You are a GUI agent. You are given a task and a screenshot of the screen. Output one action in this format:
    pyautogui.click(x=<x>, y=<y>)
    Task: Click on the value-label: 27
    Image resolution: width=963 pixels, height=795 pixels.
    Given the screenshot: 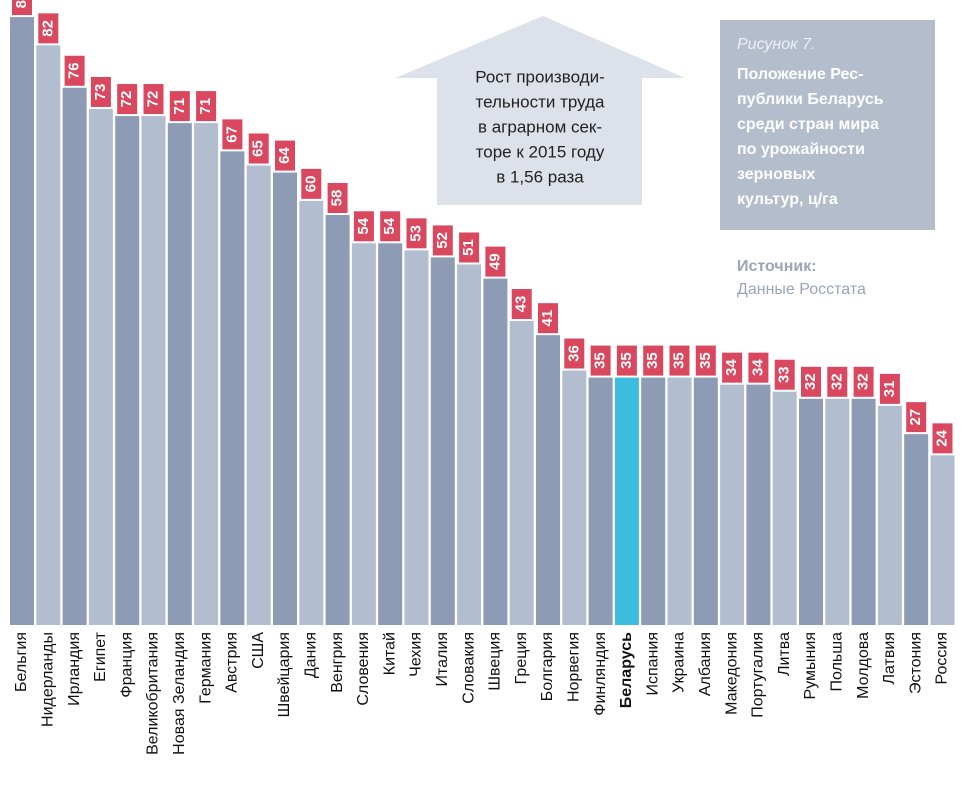 What is the action you would take?
    pyautogui.click(x=915, y=417)
    